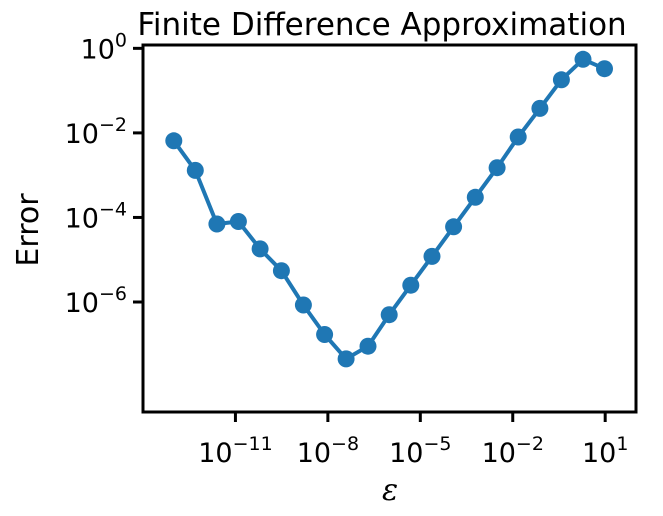 Image resolution: width=663 pixels, height=516 pixels. I want to click on y-tick-label: 10⁻², so click(96, 132).